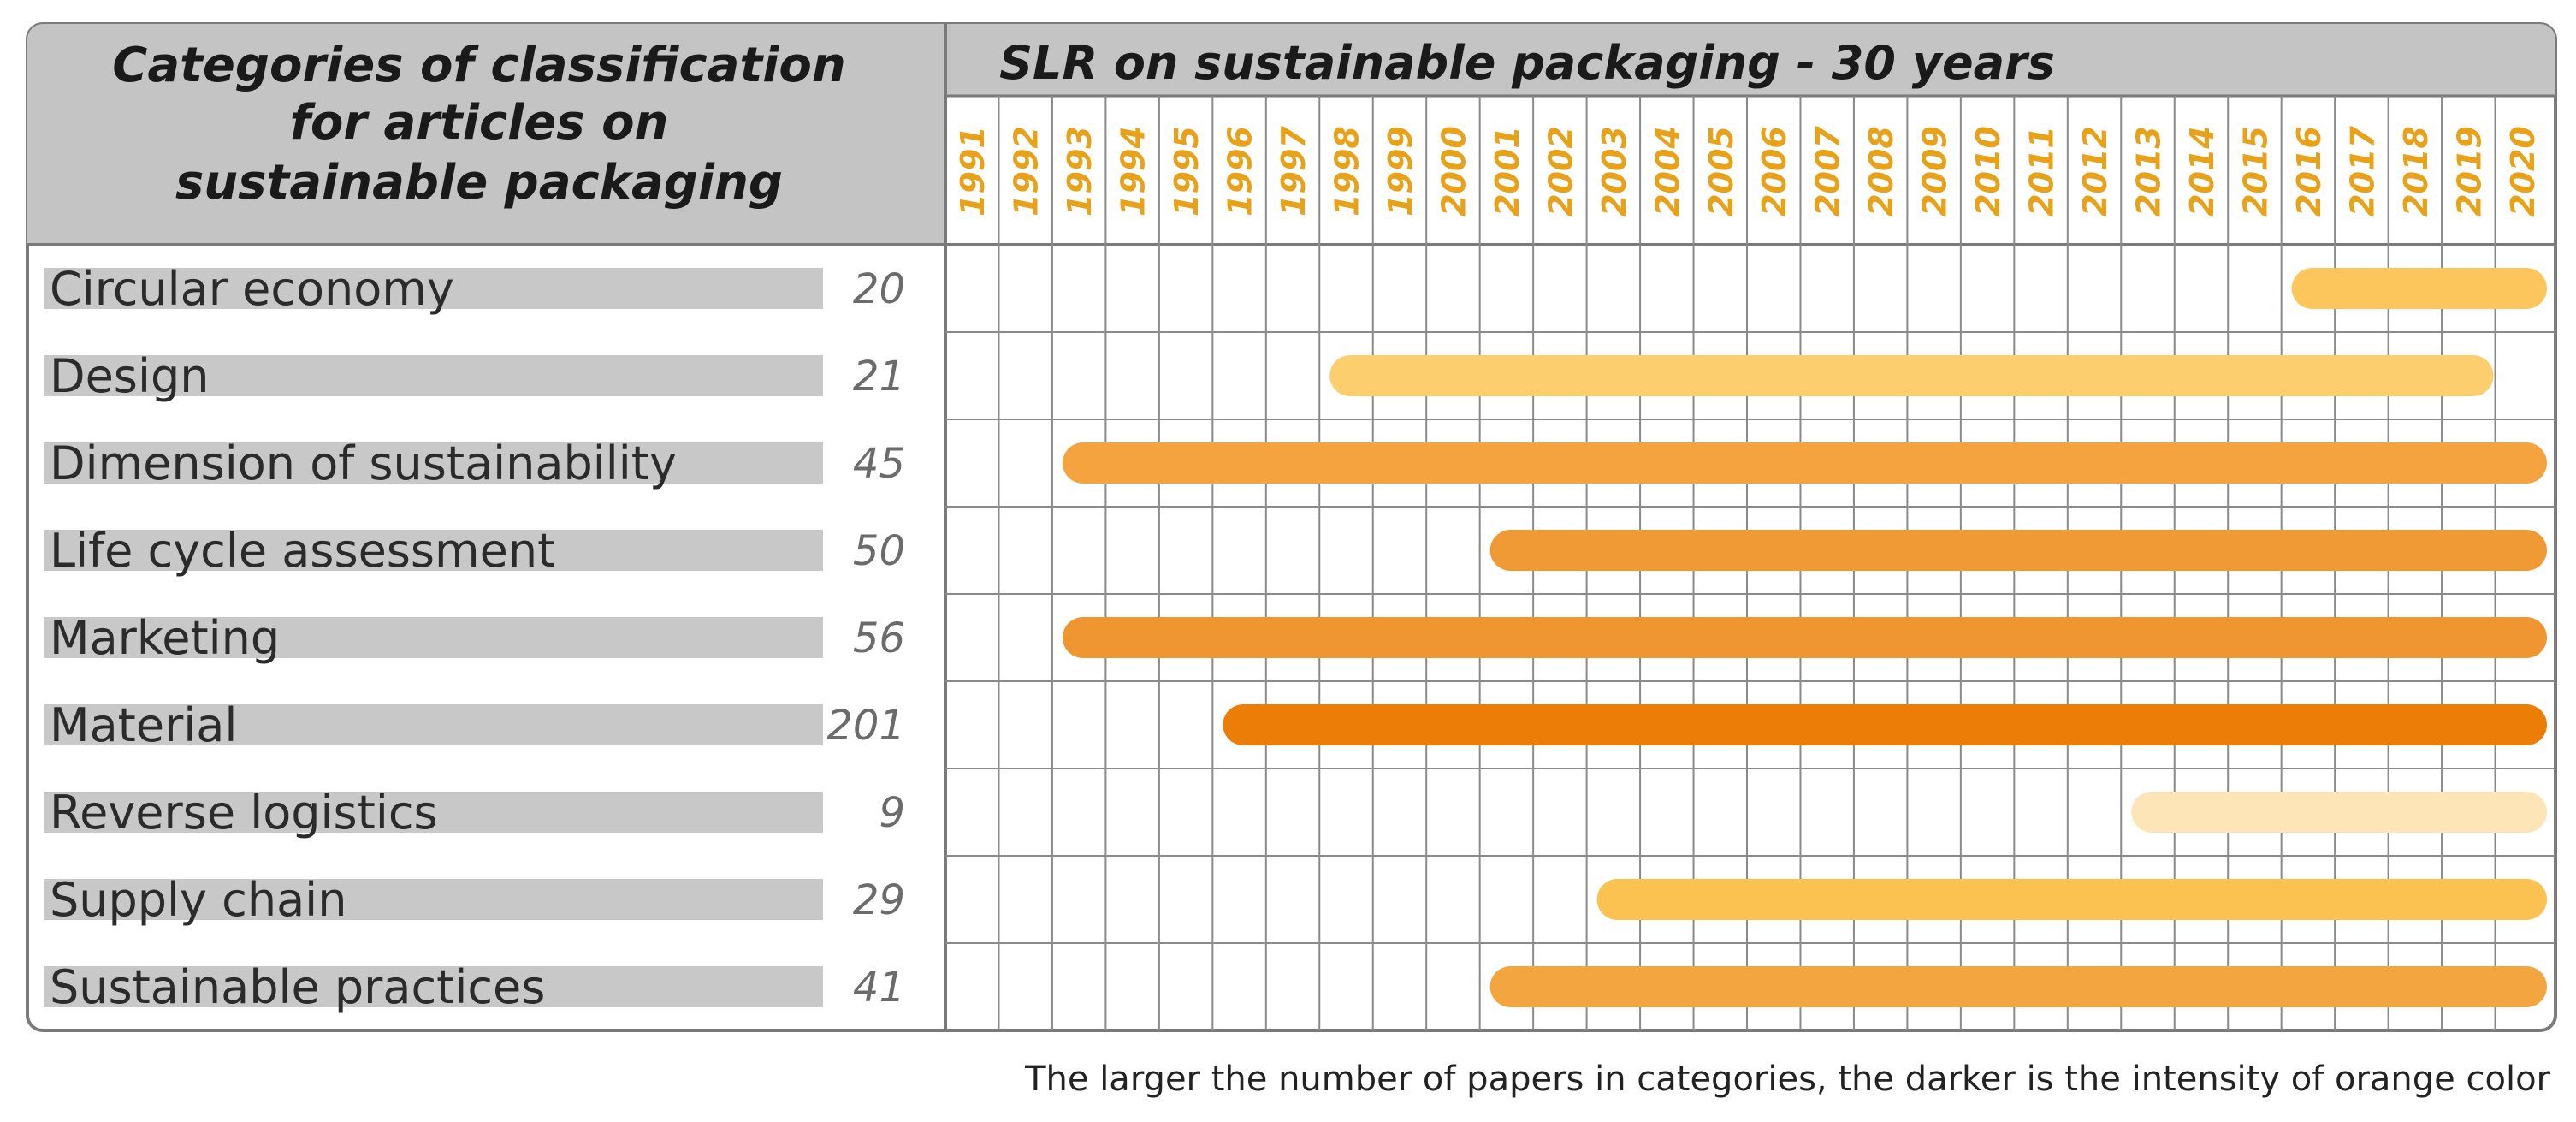  I want to click on year-label: 2015, so click(2255, 171).